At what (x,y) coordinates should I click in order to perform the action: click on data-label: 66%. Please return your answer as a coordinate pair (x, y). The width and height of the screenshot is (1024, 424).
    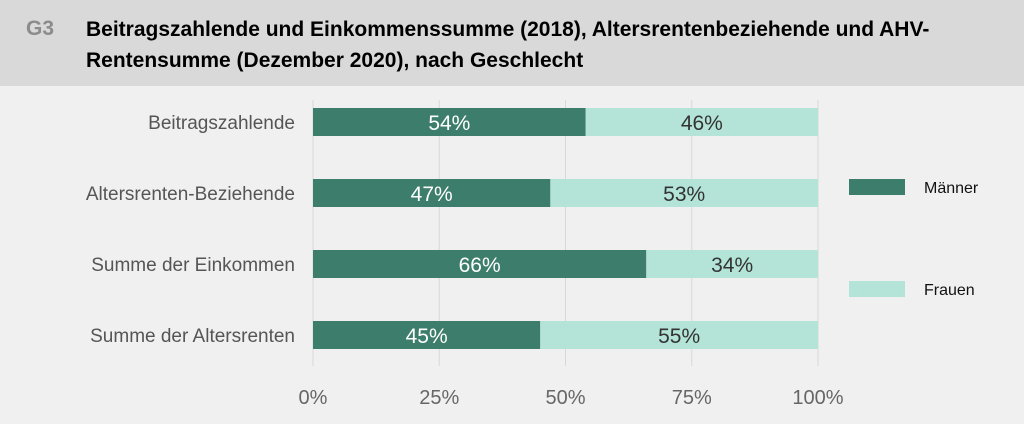
    Looking at the image, I should click on (480, 265).